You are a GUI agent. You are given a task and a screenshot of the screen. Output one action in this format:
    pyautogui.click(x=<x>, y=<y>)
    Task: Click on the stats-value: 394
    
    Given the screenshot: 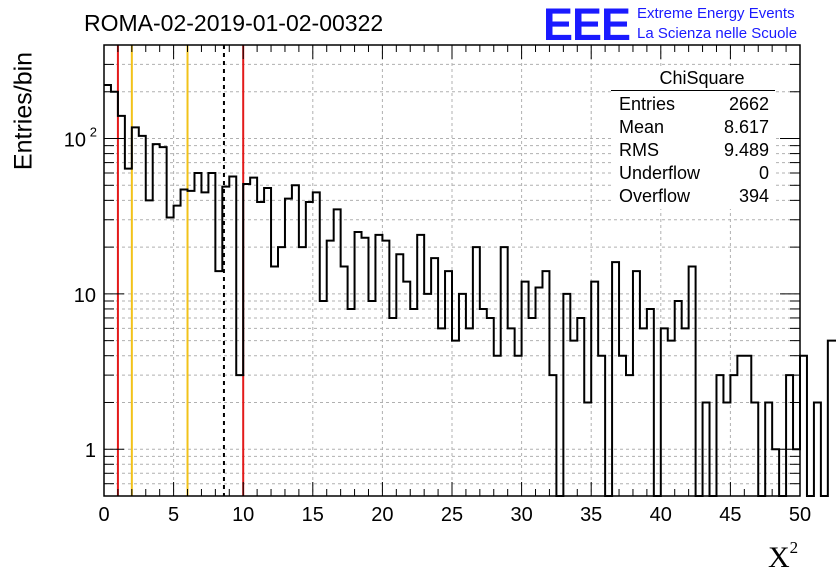 What is the action you would take?
    pyautogui.click(x=753, y=196)
    